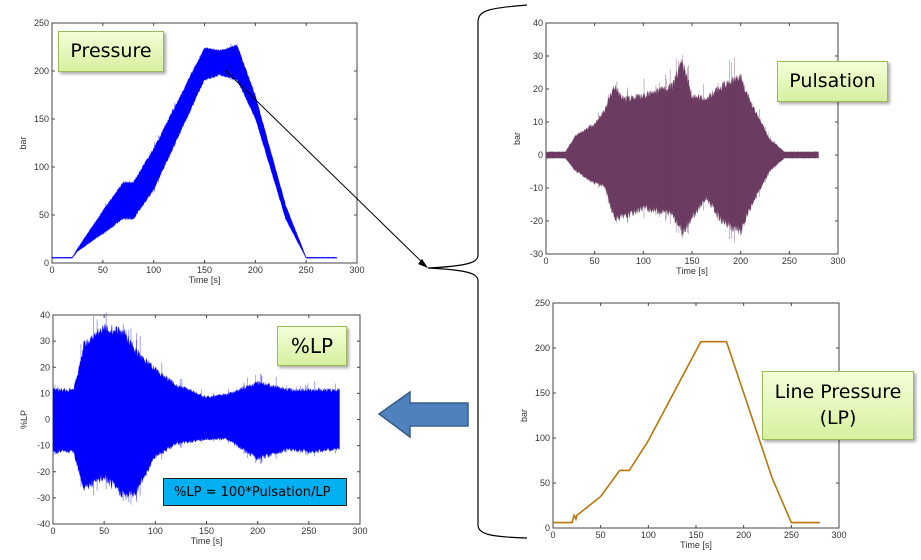  I want to click on left-block-arrow, so click(423, 414).